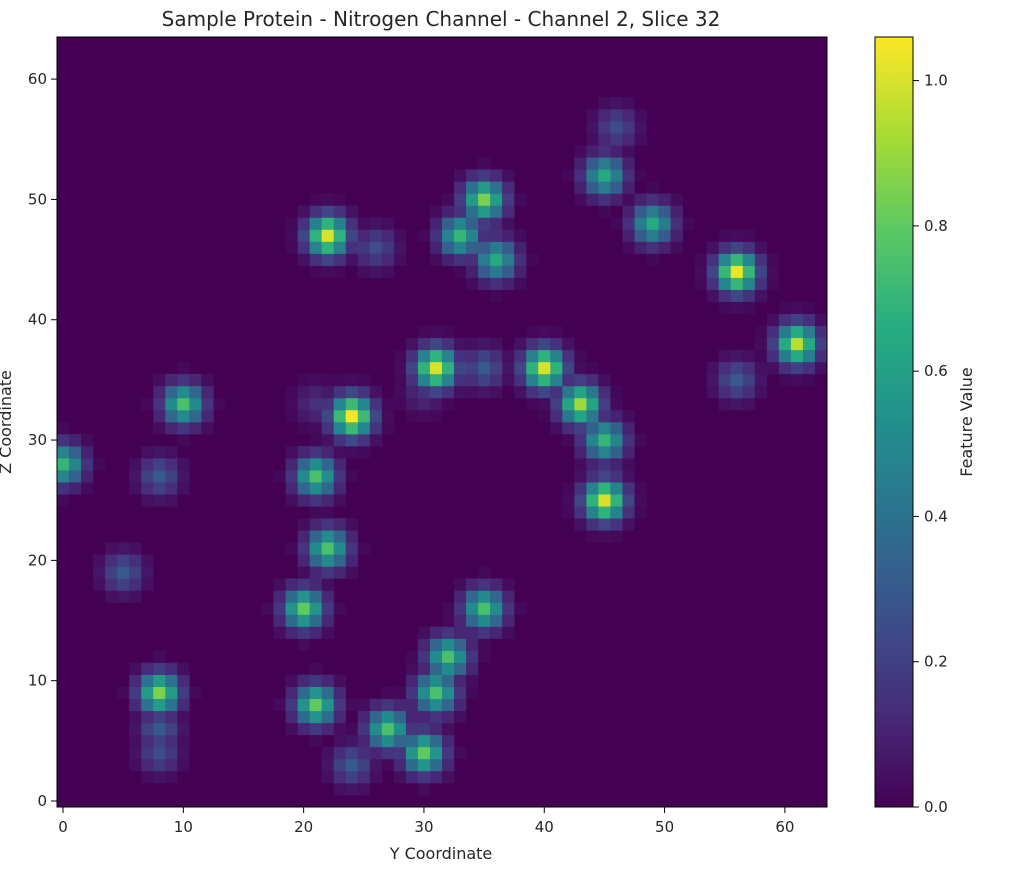 The image size is (1024, 885). Describe the element at coordinates (936, 371) in the screenshot. I see `colorbar-tick-label: 0.6` at that location.